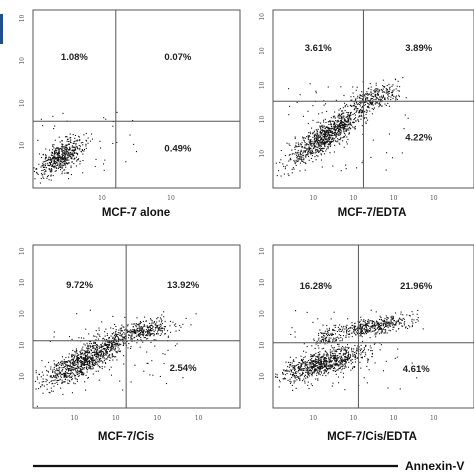 This screenshot has height=474, width=474. Describe the element at coordinates (22, 283) in the screenshot. I see `y-tick-label: 10` at that location.